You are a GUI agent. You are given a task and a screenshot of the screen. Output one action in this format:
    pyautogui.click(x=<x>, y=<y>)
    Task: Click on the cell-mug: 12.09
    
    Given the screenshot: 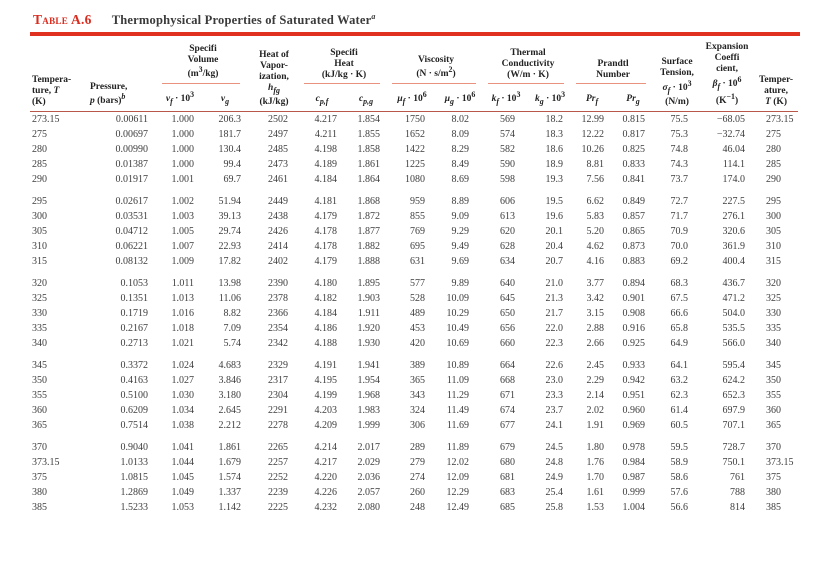 What is the action you would take?
    pyautogui.click(x=458, y=478)
    